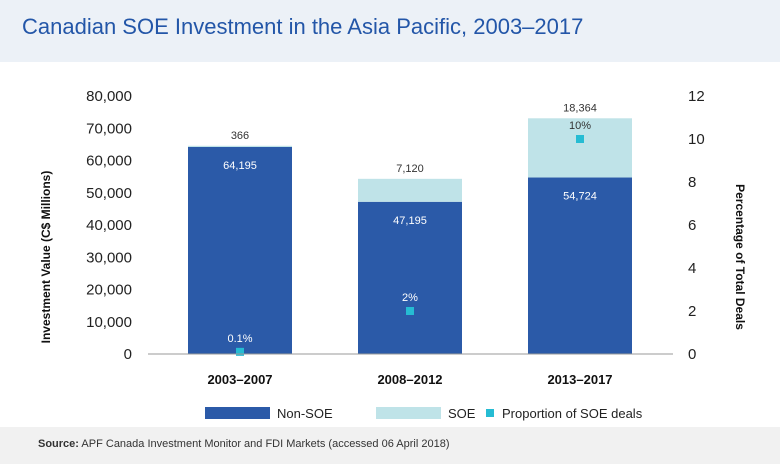 This screenshot has width=780, height=464. What do you see at coordinates (109, 161) in the screenshot?
I see `y-tick-label: 60,000` at bounding box center [109, 161].